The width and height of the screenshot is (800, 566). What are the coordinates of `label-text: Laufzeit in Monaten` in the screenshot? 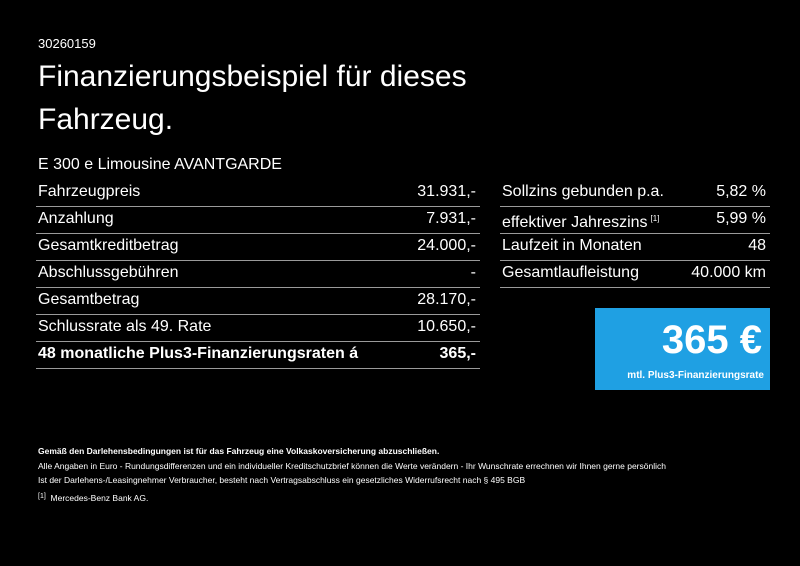 It's located at (572, 245).